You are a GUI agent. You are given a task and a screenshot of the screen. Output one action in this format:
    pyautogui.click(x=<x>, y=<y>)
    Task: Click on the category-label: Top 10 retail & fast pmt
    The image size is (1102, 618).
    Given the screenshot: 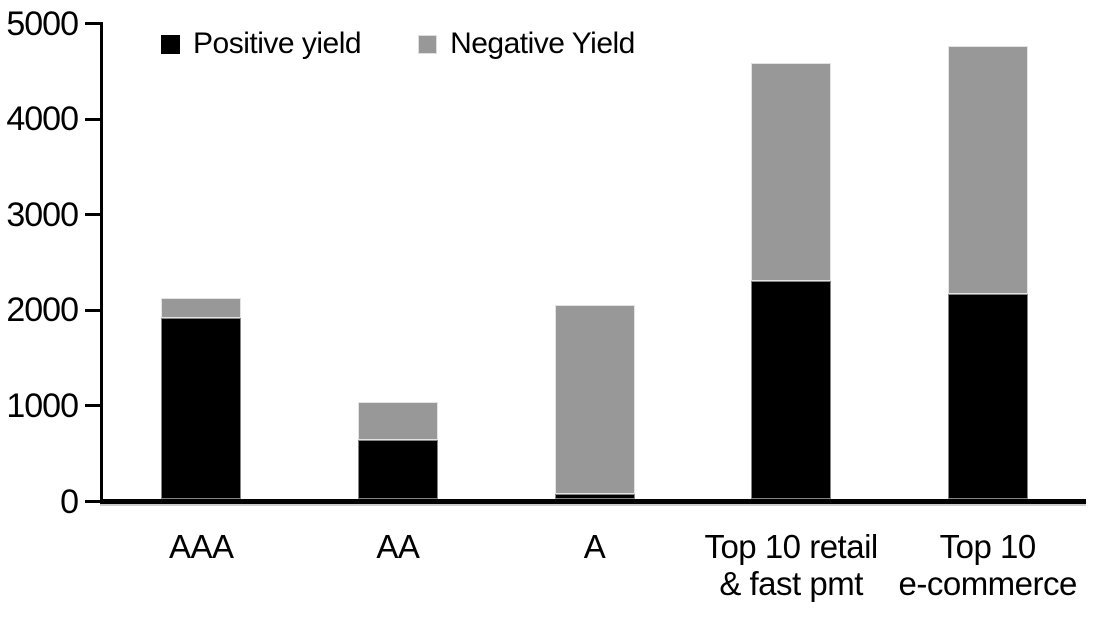 What is the action you would take?
    pyautogui.click(x=791, y=565)
    